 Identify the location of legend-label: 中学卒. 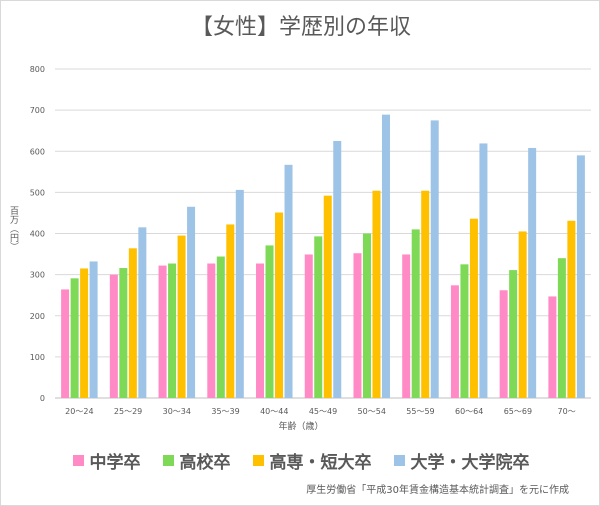
(115, 463).